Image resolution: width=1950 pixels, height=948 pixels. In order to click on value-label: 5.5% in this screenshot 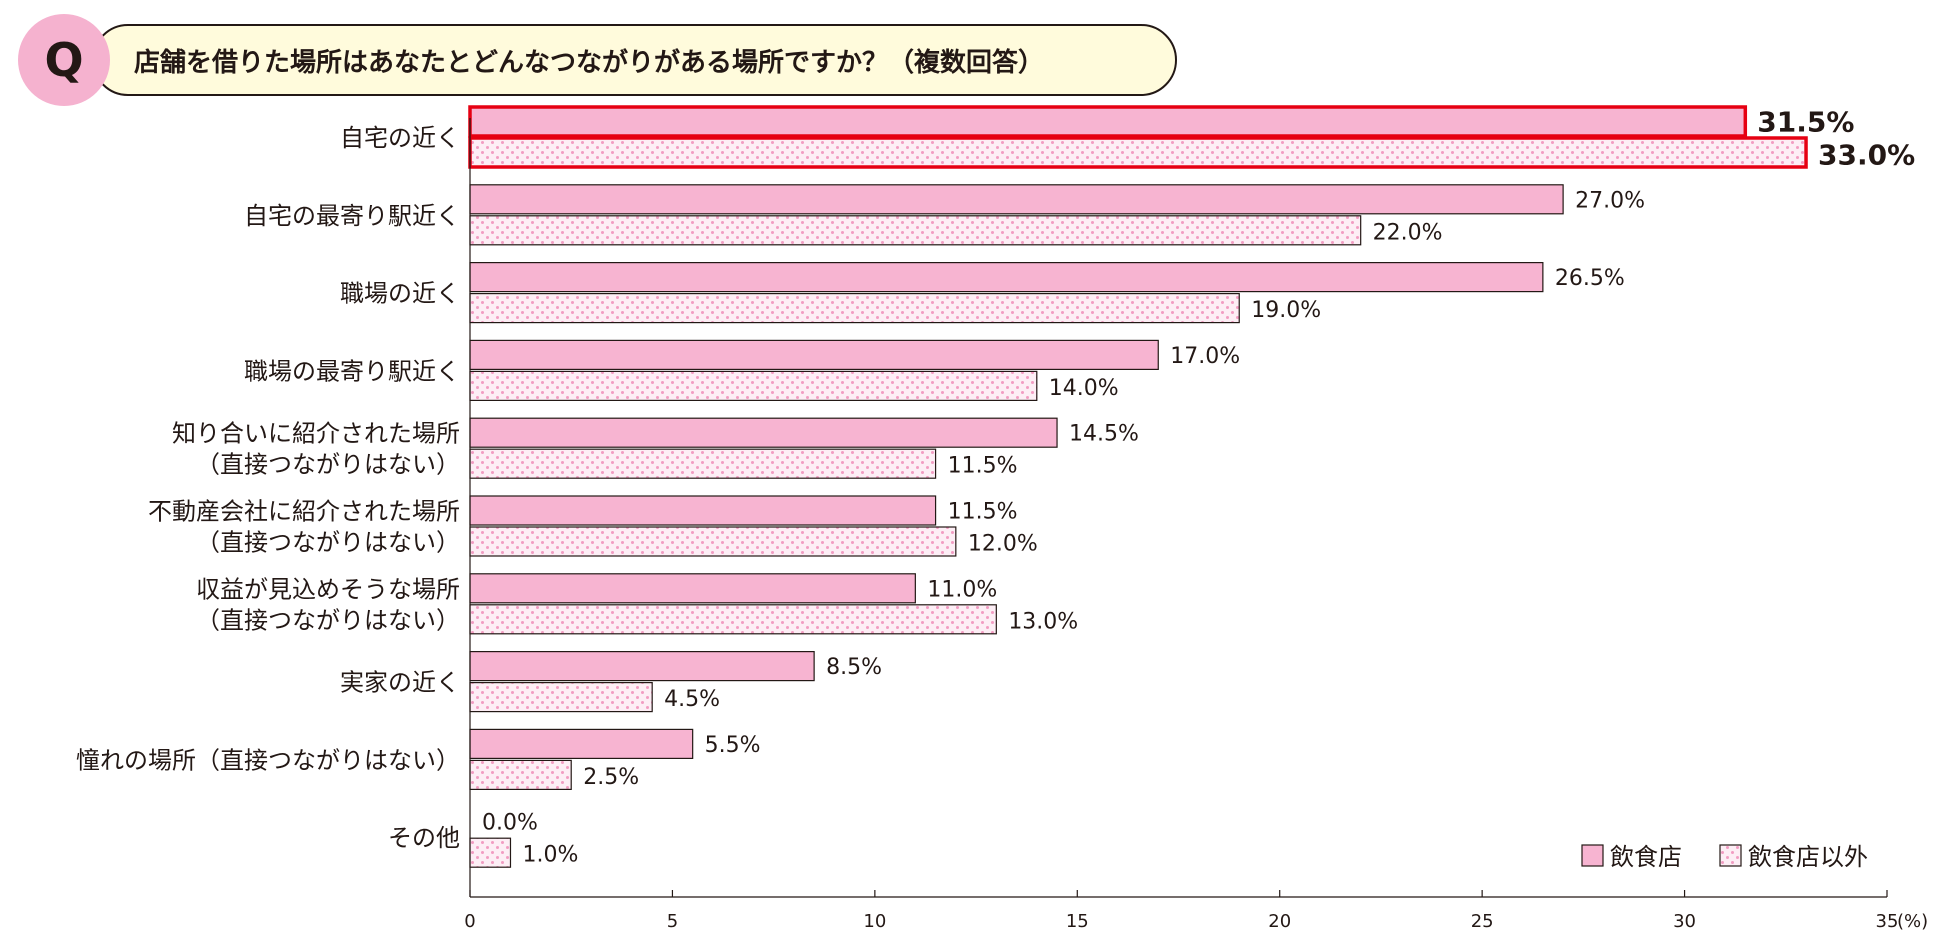, I will do `click(733, 745)`.